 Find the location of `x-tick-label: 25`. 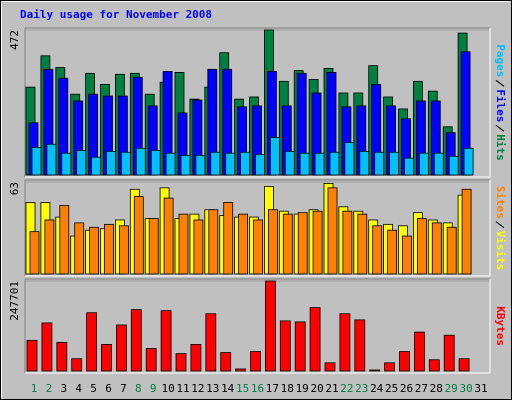

x-tick-label: 25 is located at coordinates (391, 388).